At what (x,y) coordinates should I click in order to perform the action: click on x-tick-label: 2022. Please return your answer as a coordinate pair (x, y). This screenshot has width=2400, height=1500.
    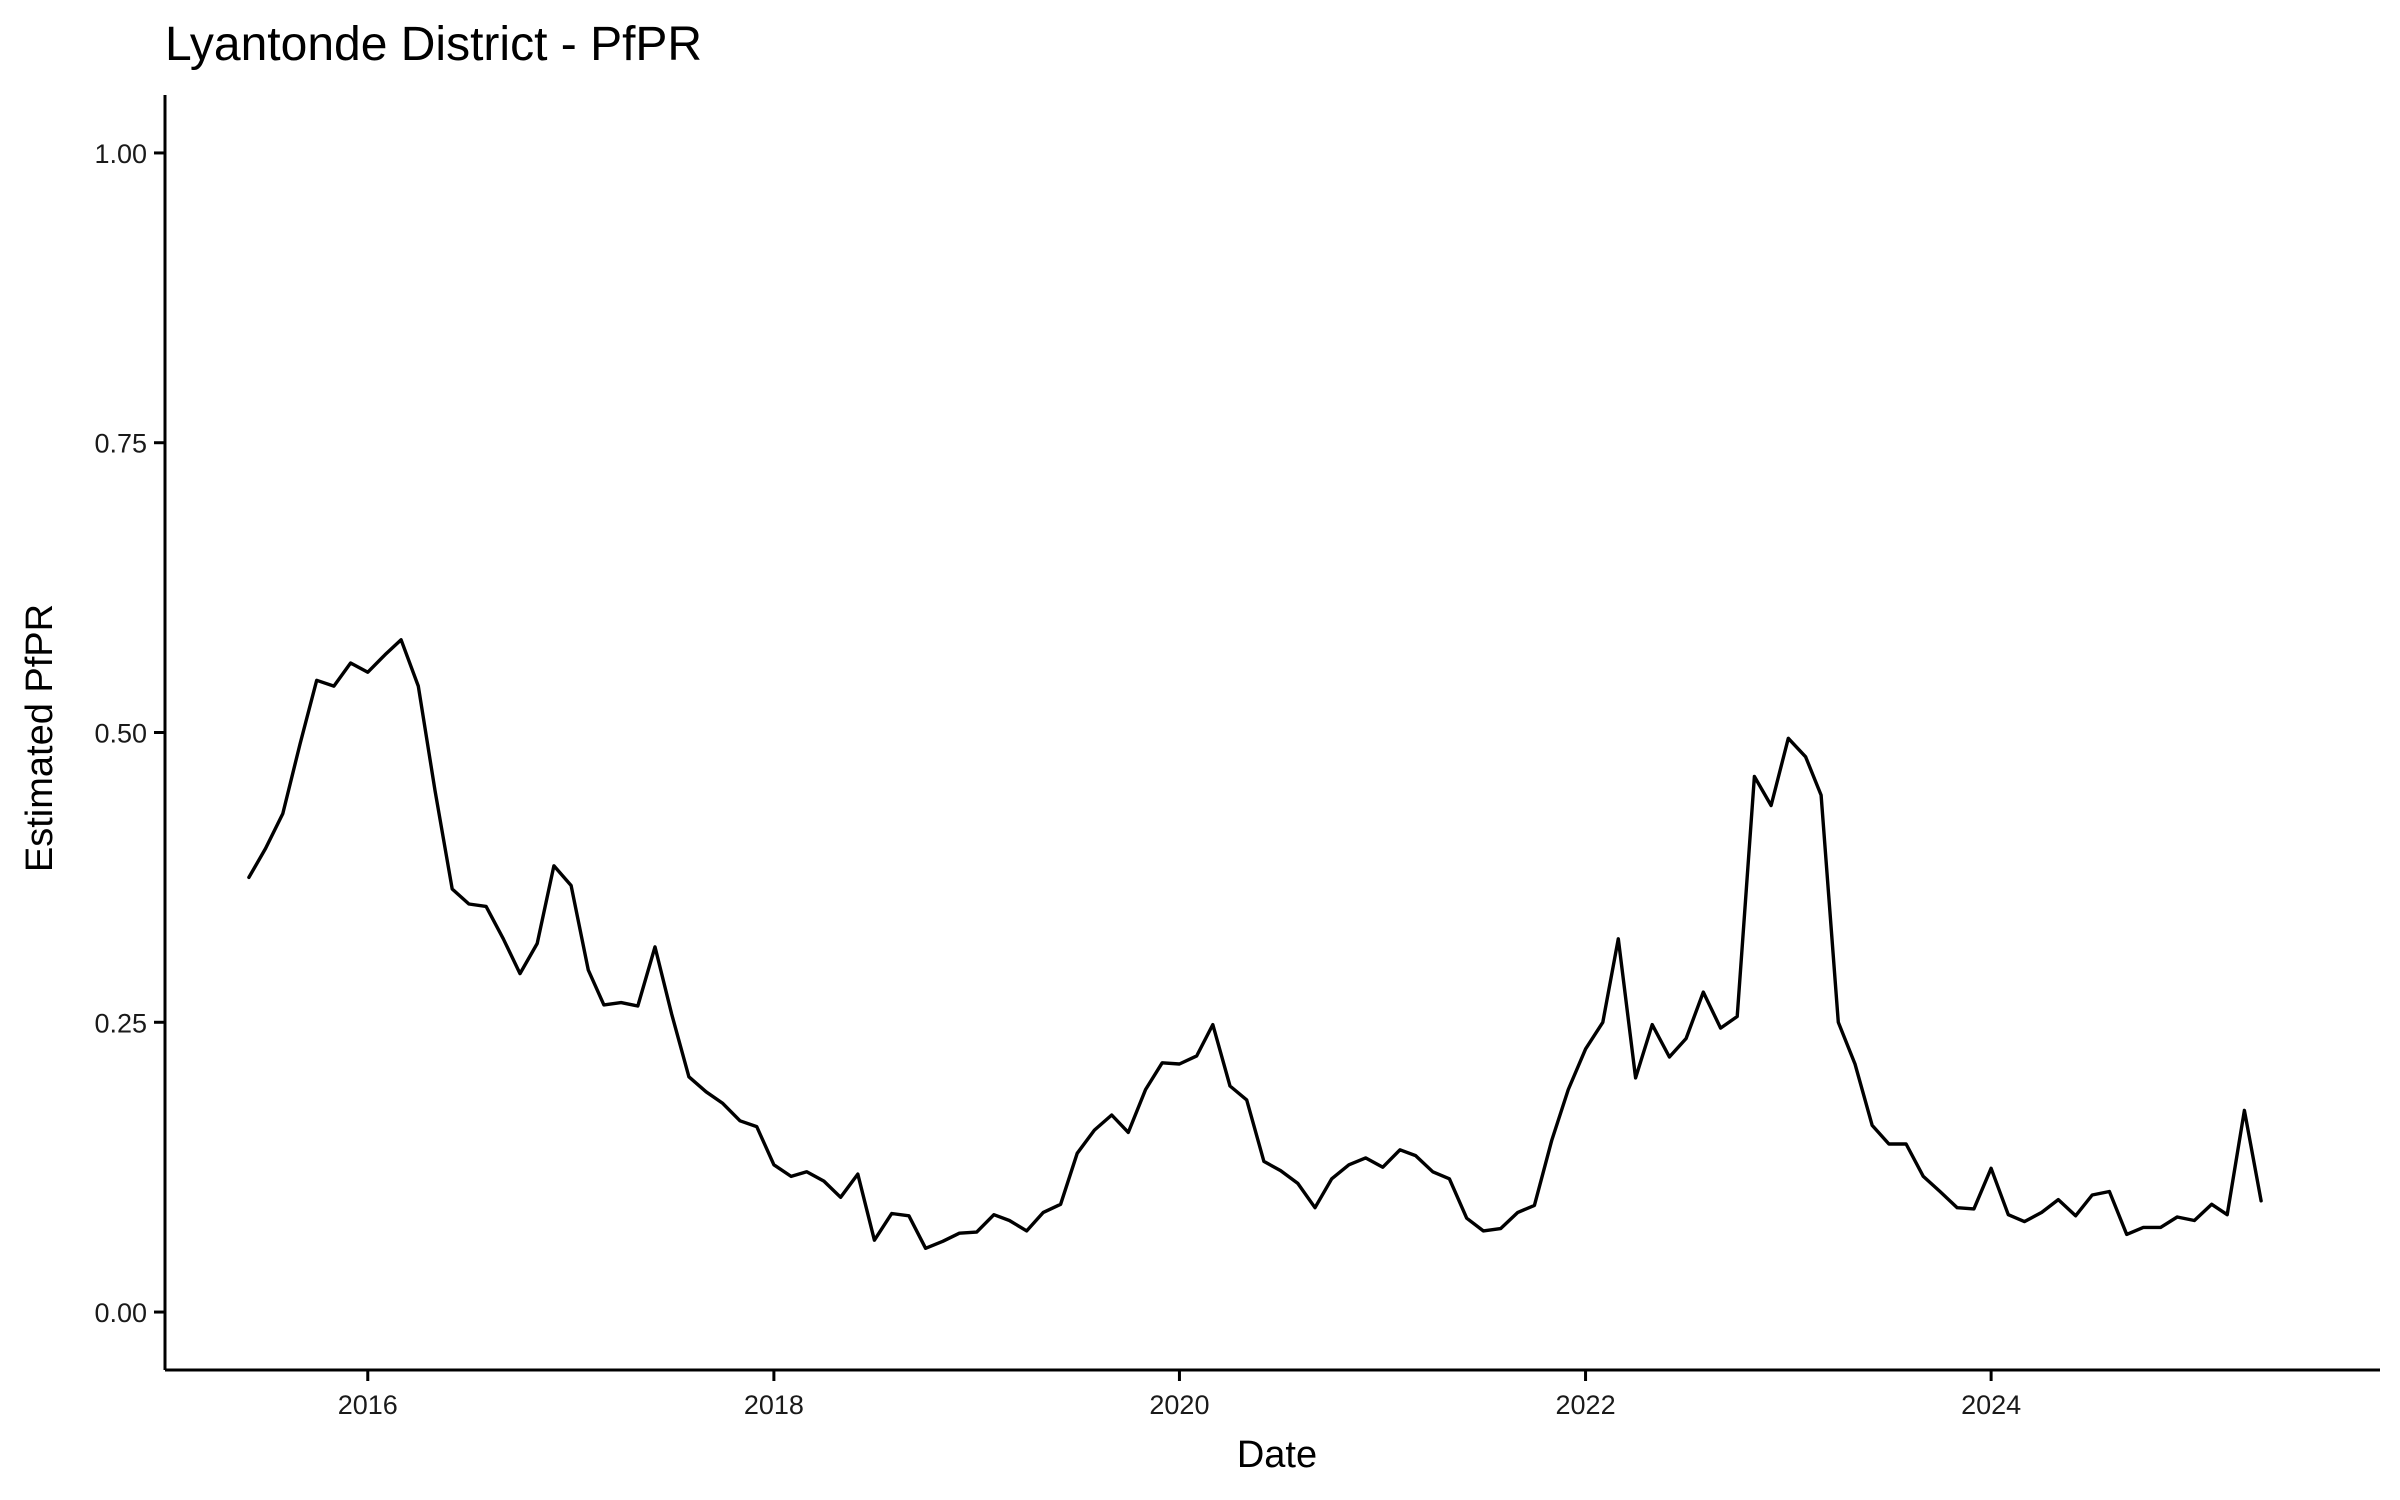
    Looking at the image, I should click on (1586, 1405).